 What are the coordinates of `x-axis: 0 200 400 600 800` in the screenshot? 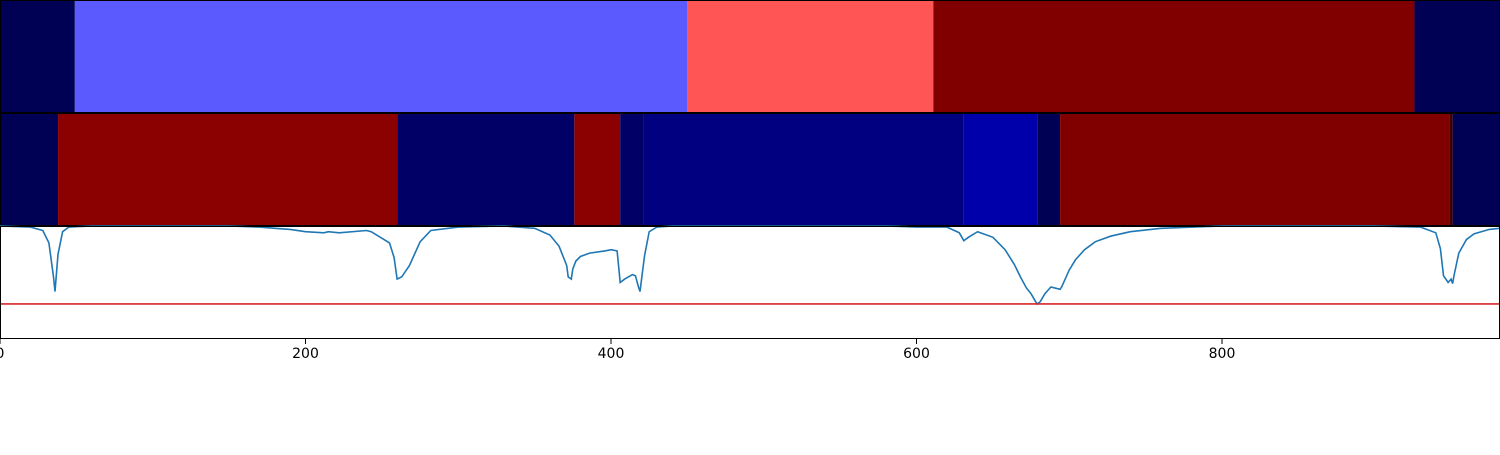 It's located at (617, 350).